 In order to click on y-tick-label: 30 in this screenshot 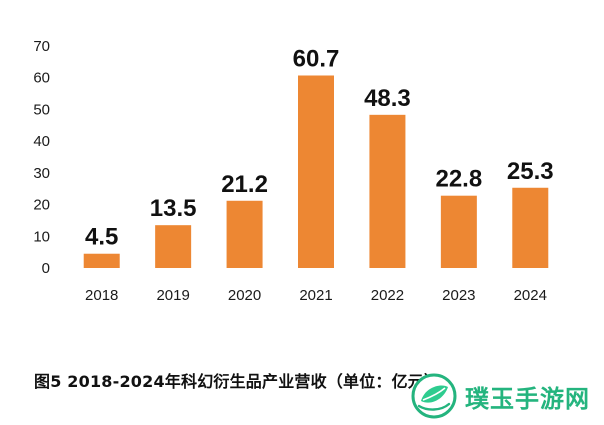, I will do `click(41, 173)`.